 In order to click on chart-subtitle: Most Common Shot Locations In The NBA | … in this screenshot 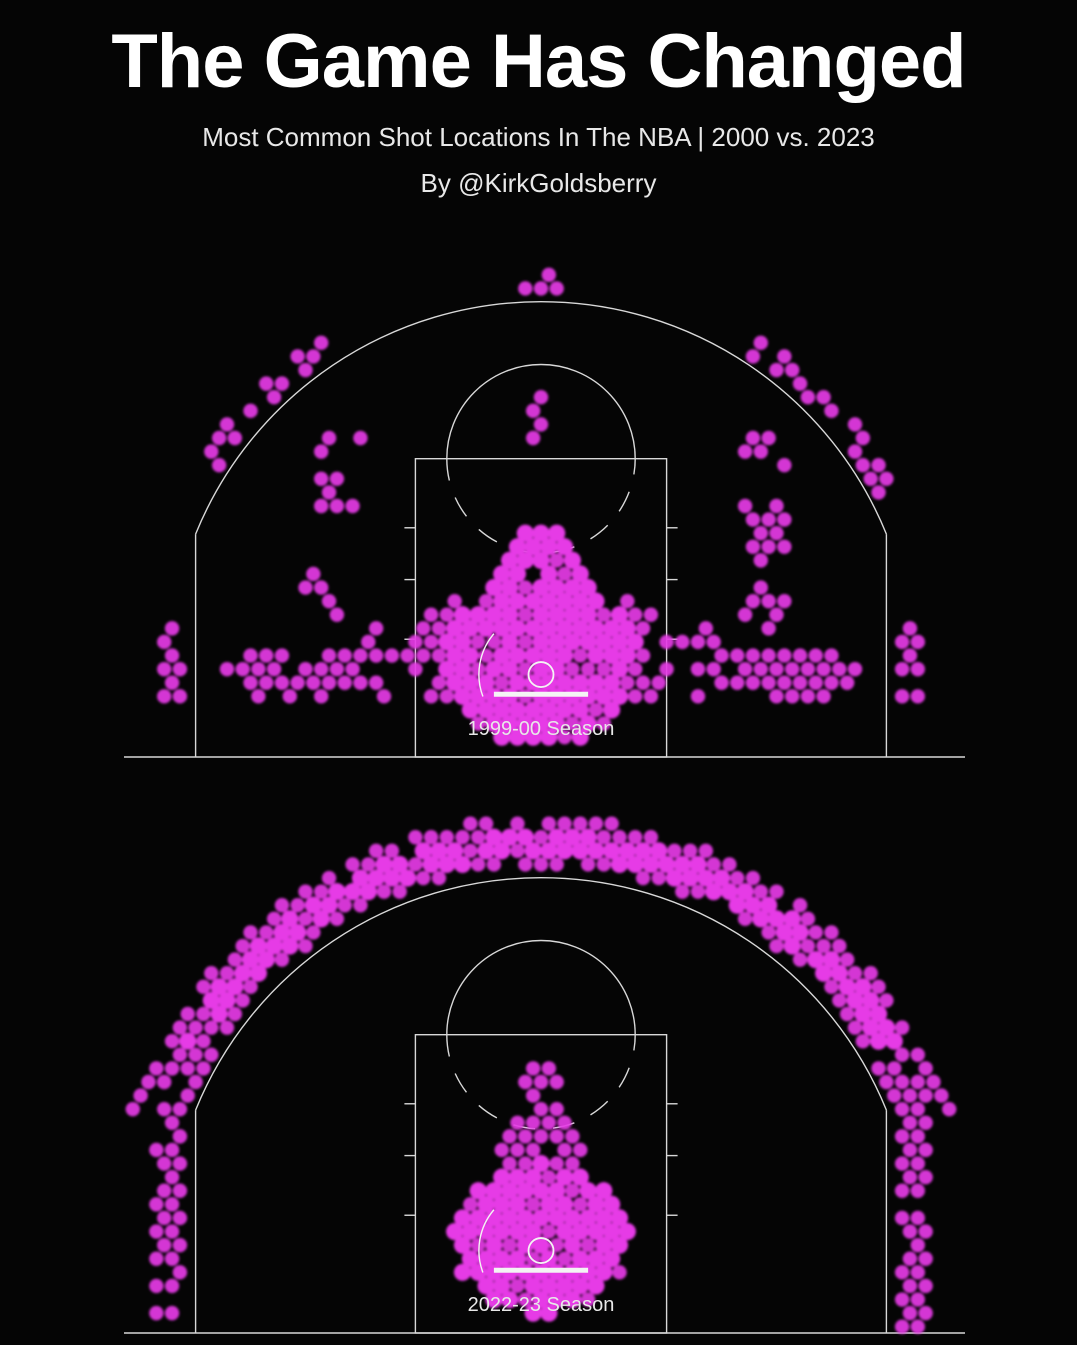, I will do `click(538, 137)`.